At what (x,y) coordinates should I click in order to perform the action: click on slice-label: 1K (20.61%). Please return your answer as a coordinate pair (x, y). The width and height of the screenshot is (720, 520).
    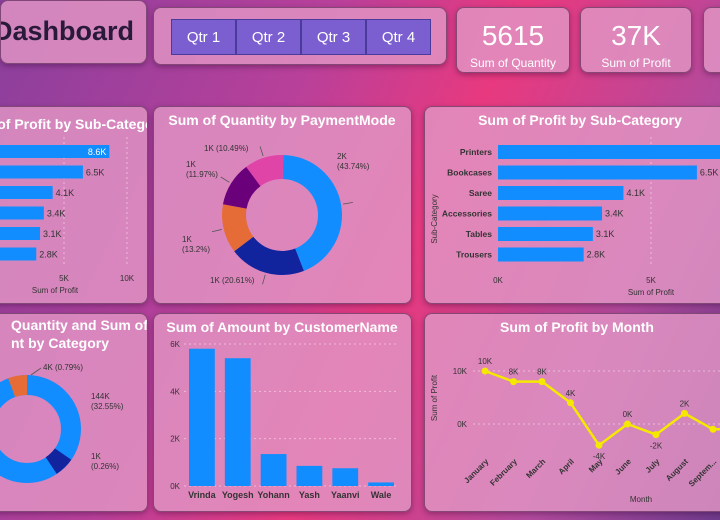
    Looking at the image, I should click on (232, 280).